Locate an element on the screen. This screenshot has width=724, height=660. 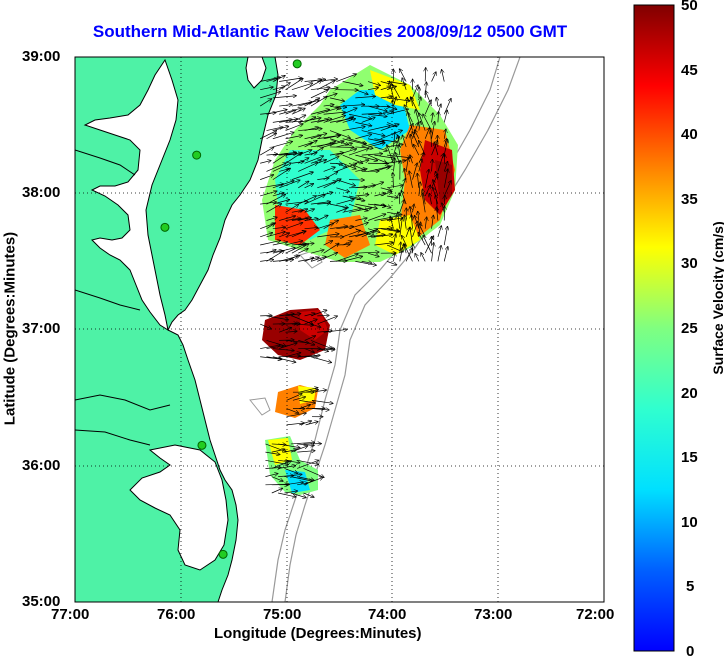
x-axis-label: Longitude (Degrees:Minutes) is located at coordinates (318, 633).